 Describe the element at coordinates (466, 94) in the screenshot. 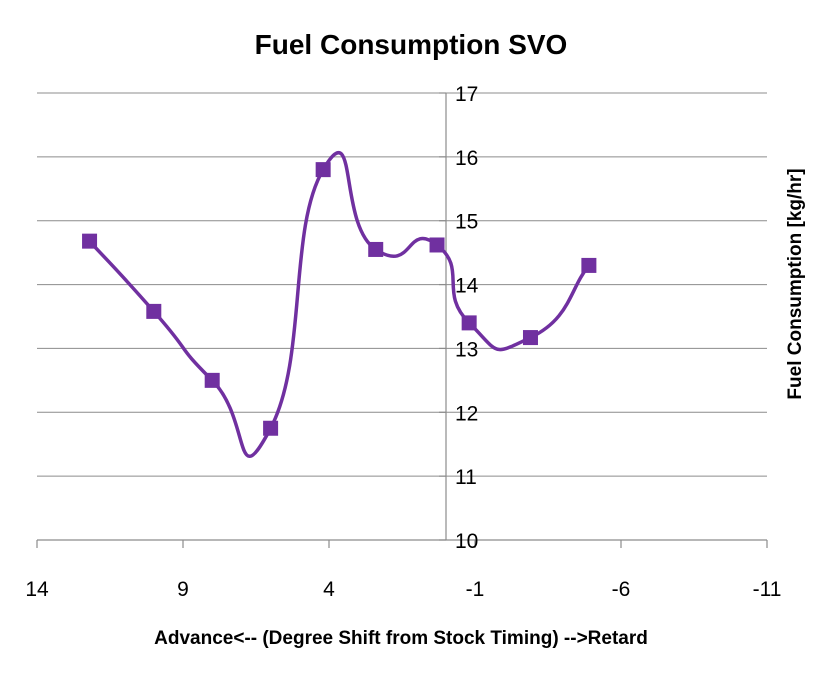

I see `y-tick-label: 17` at that location.